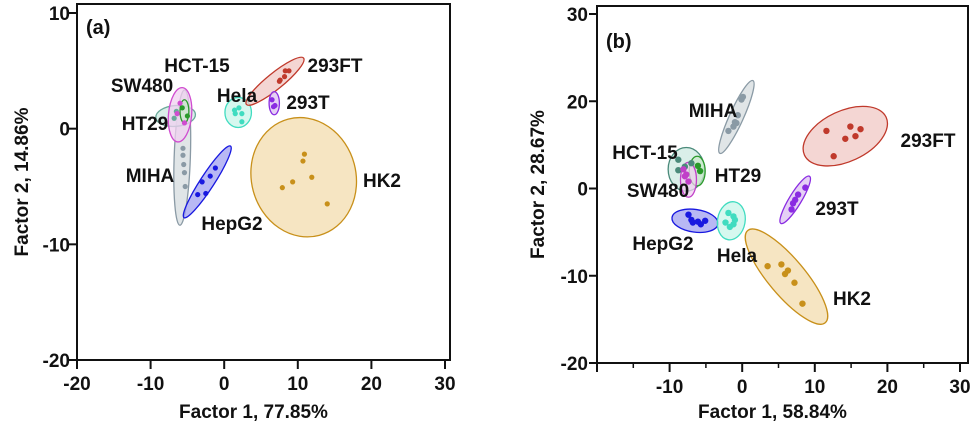 Image resolution: width=980 pixels, height=436 pixels. What do you see at coordinates (207, 182) in the screenshot?
I see `ellipse-hepg2` at bounding box center [207, 182].